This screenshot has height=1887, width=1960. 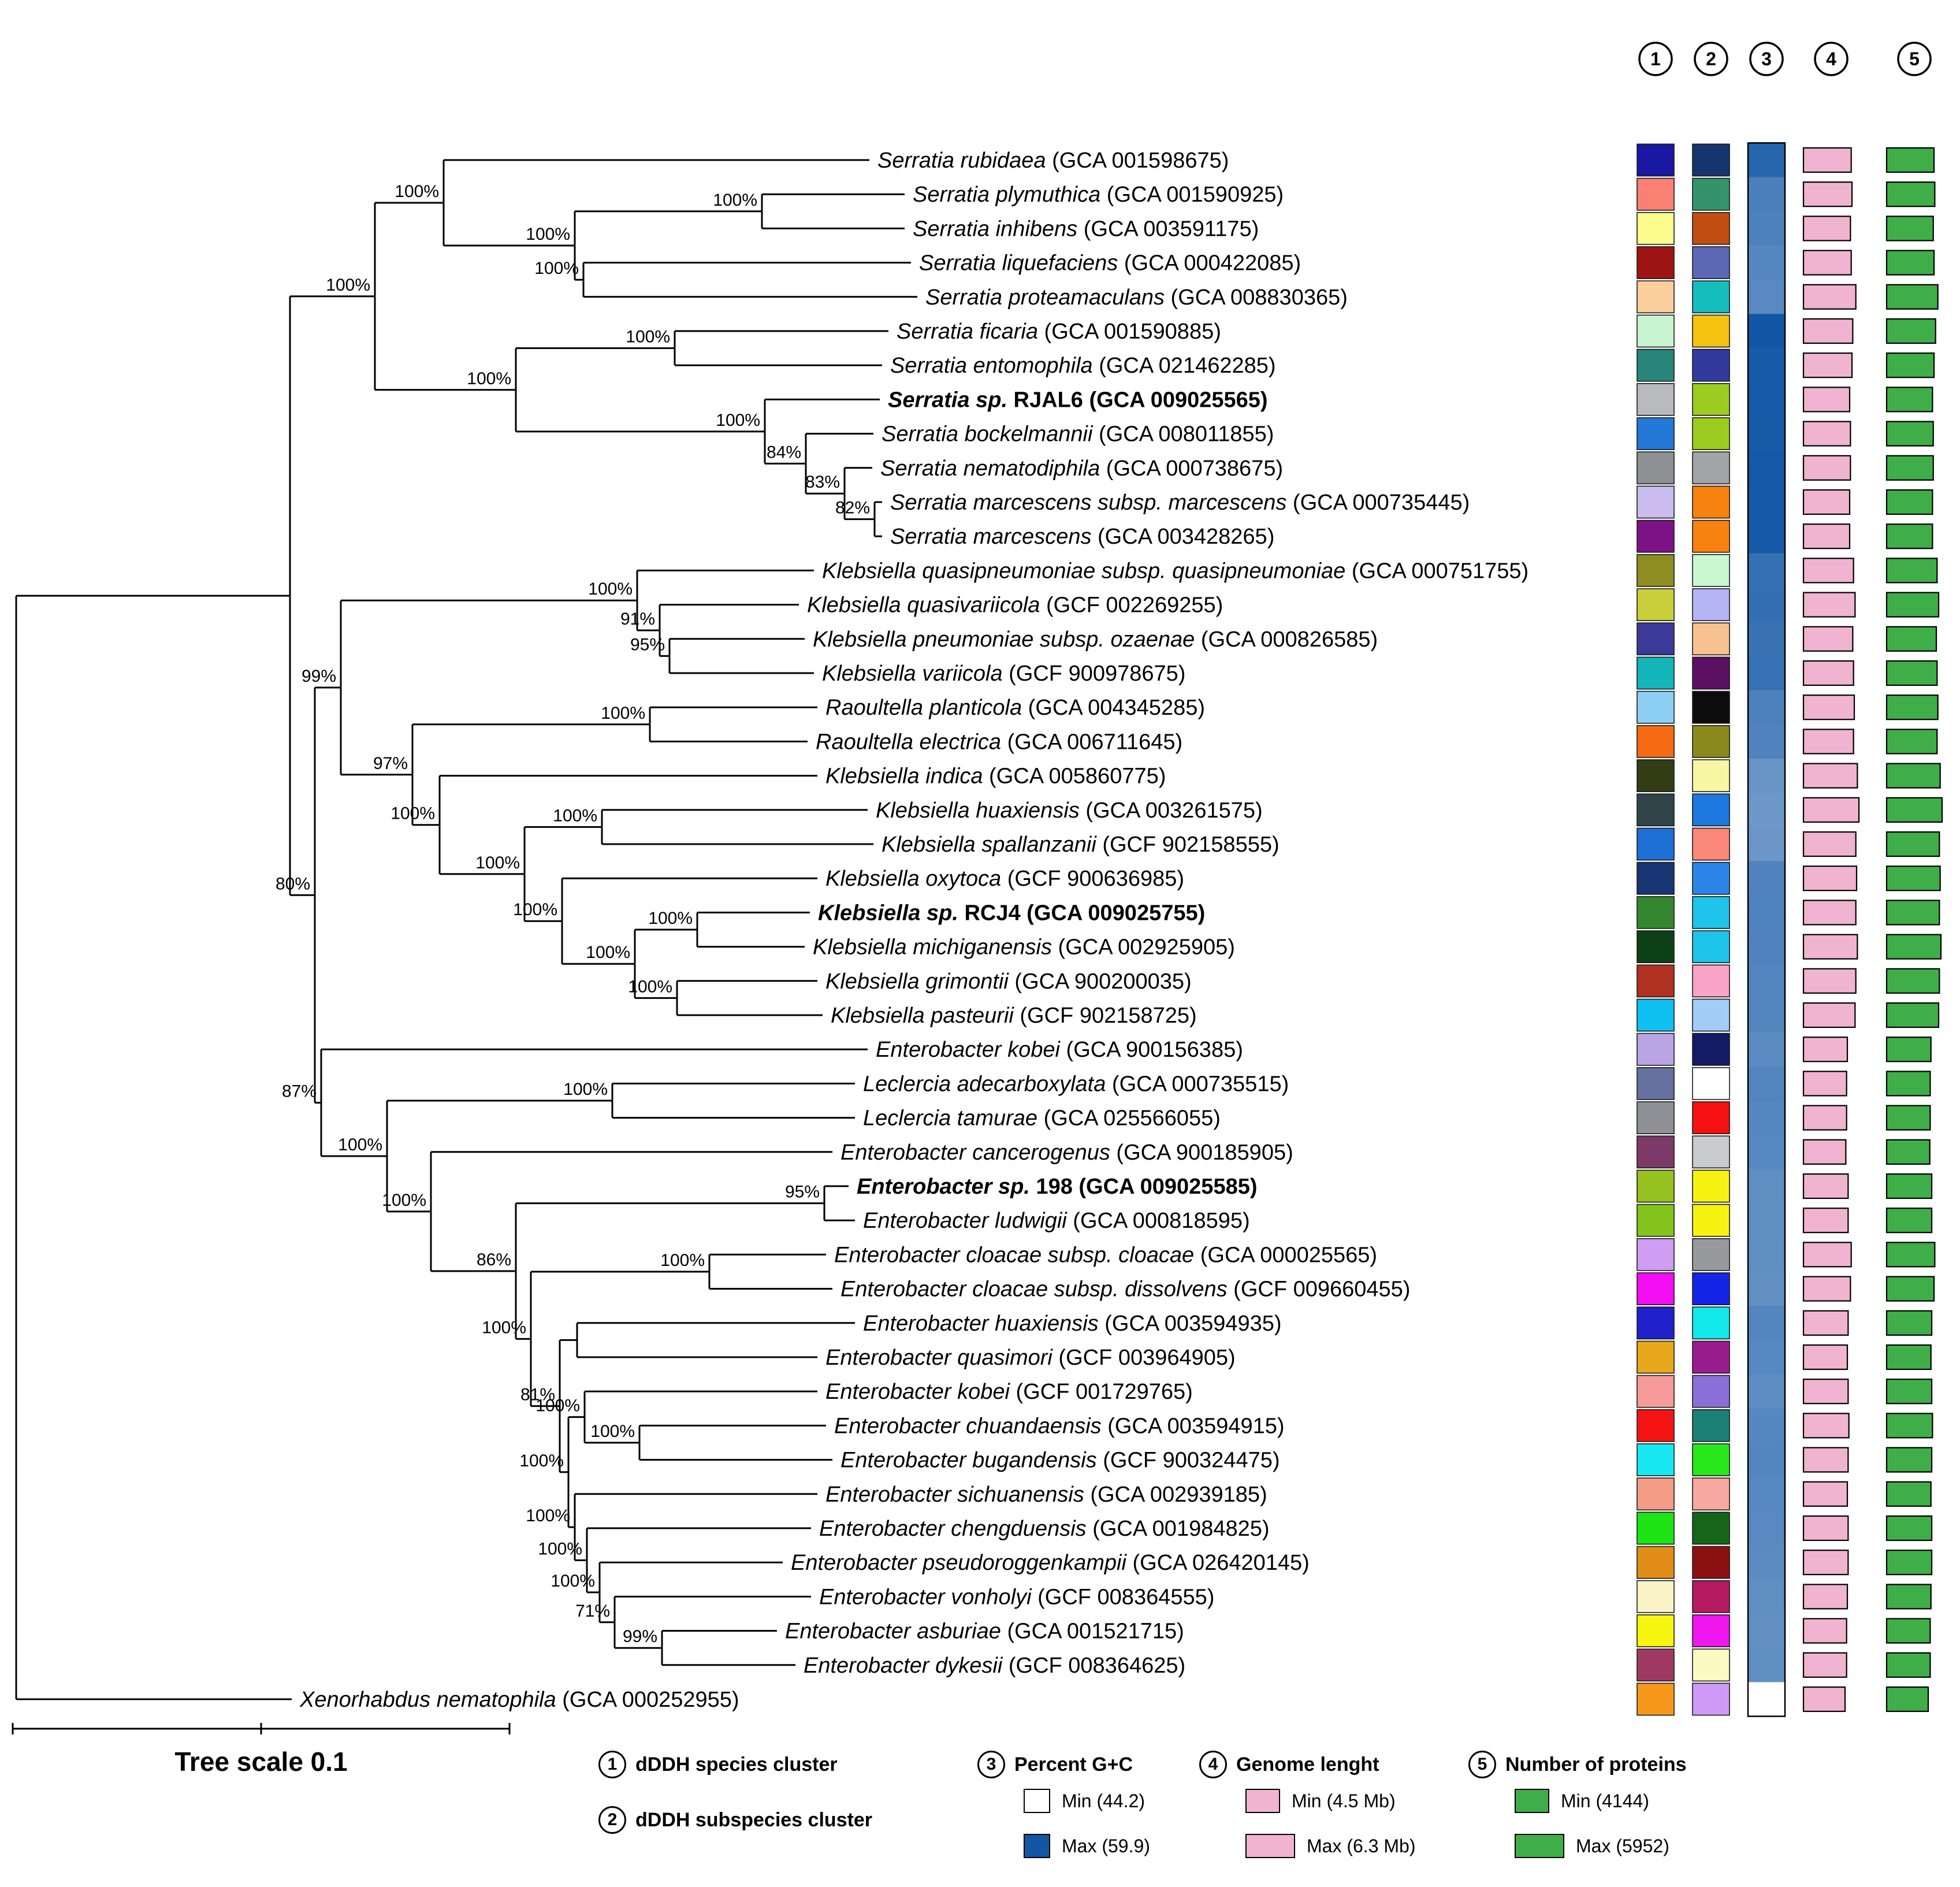 What do you see at coordinates (1596, 1764) in the screenshot?
I see `legend-label-proteins: Number of proteins` at bounding box center [1596, 1764].